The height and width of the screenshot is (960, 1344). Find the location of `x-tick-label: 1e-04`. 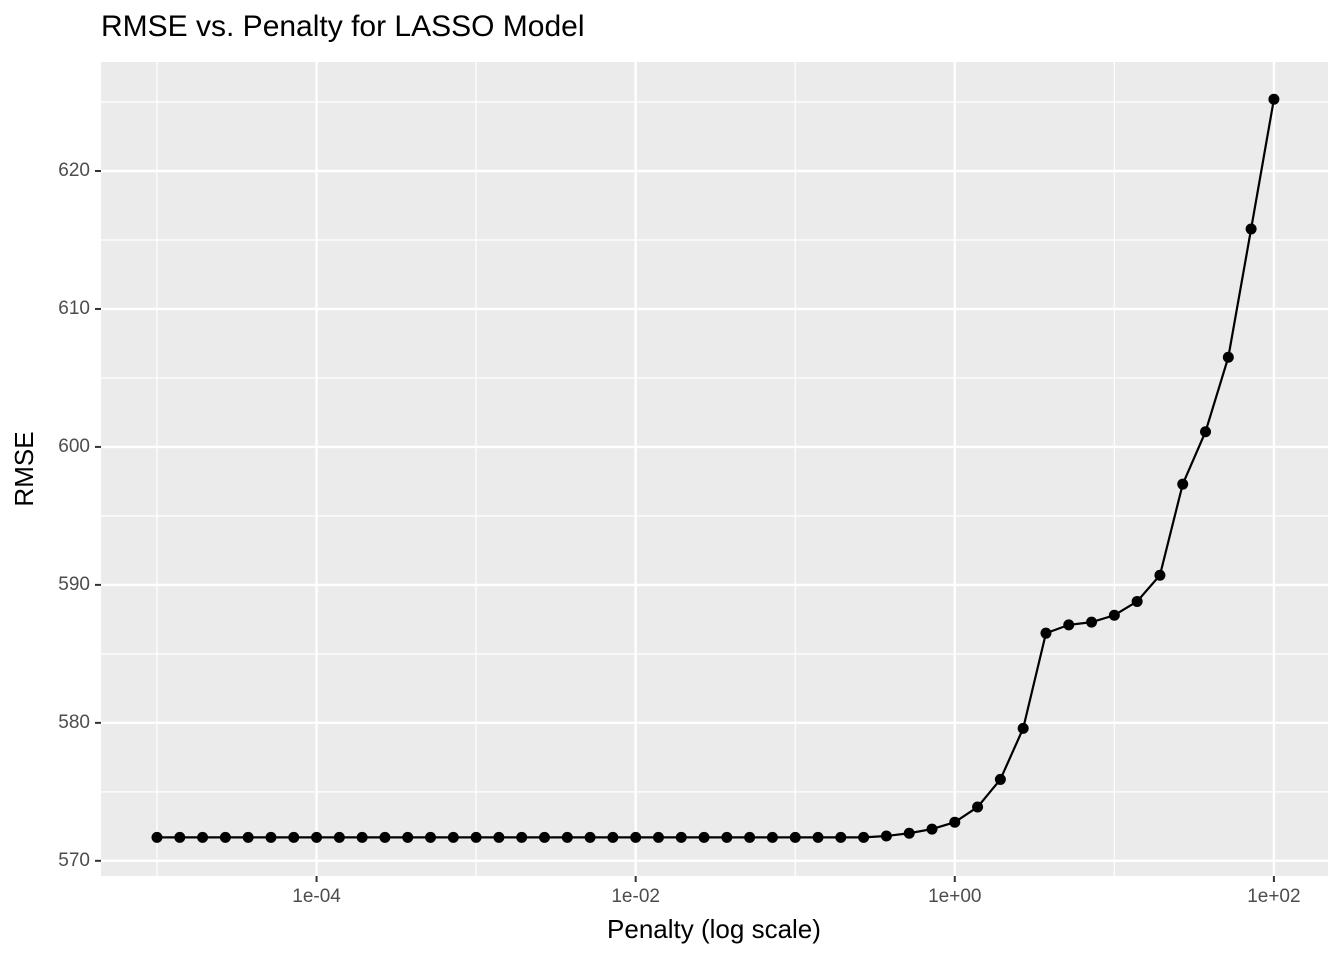

x-tick-label: 1e-04 is located at coordinates (316, 896).